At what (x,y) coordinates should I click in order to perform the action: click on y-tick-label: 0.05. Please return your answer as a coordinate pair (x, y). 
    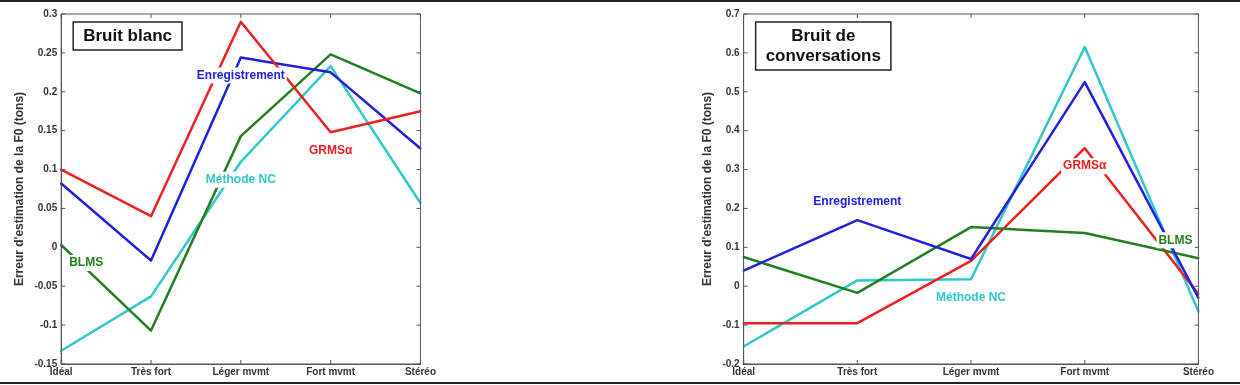
    Looking at the image, I should click on (47, 208).